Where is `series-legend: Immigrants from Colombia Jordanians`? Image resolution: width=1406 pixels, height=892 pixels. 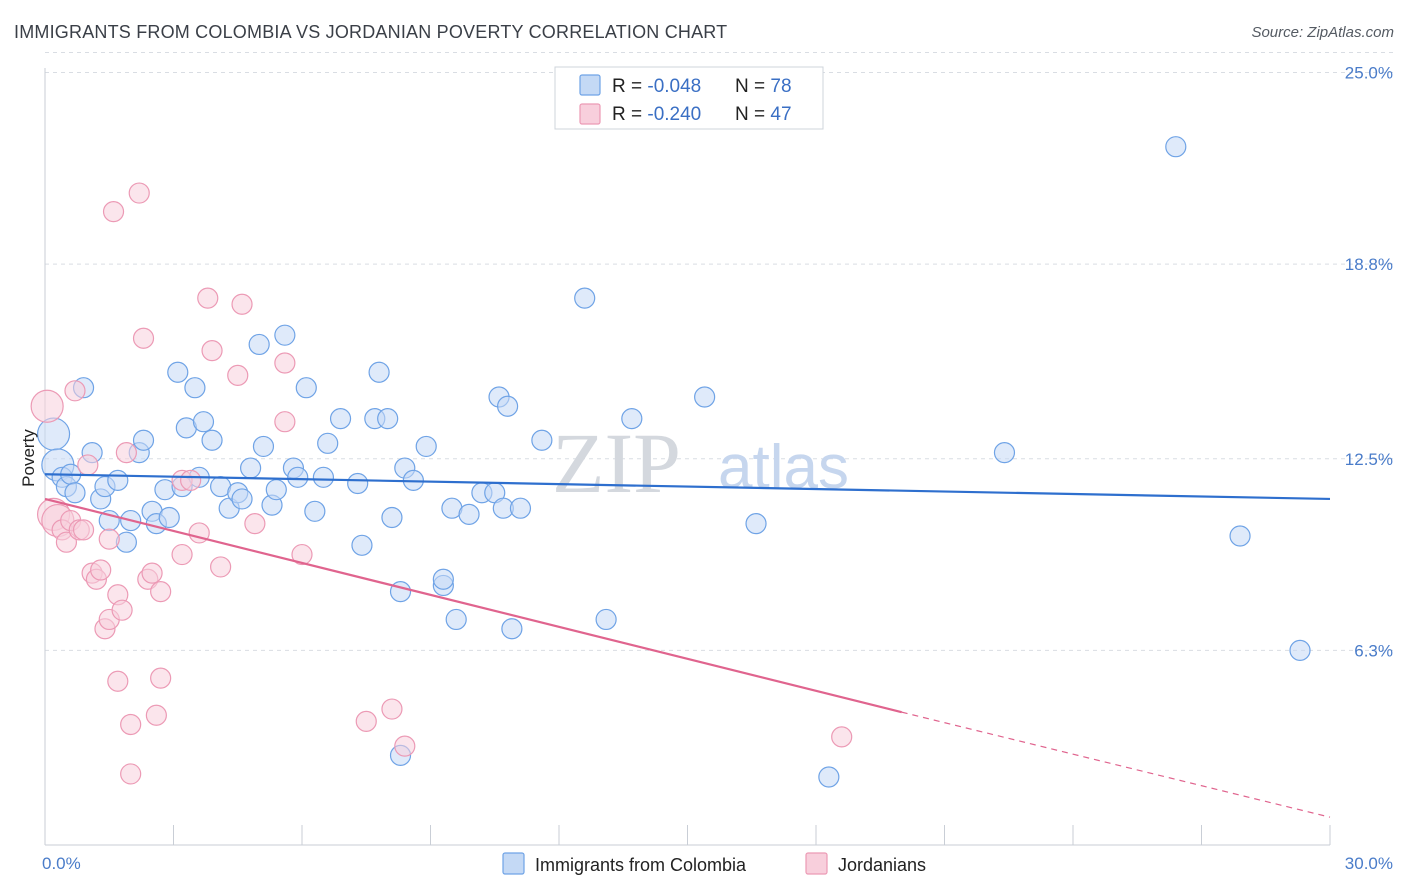
series-legend: Immigrants from Colombia Jordanians is located at coordinates (714, 863).